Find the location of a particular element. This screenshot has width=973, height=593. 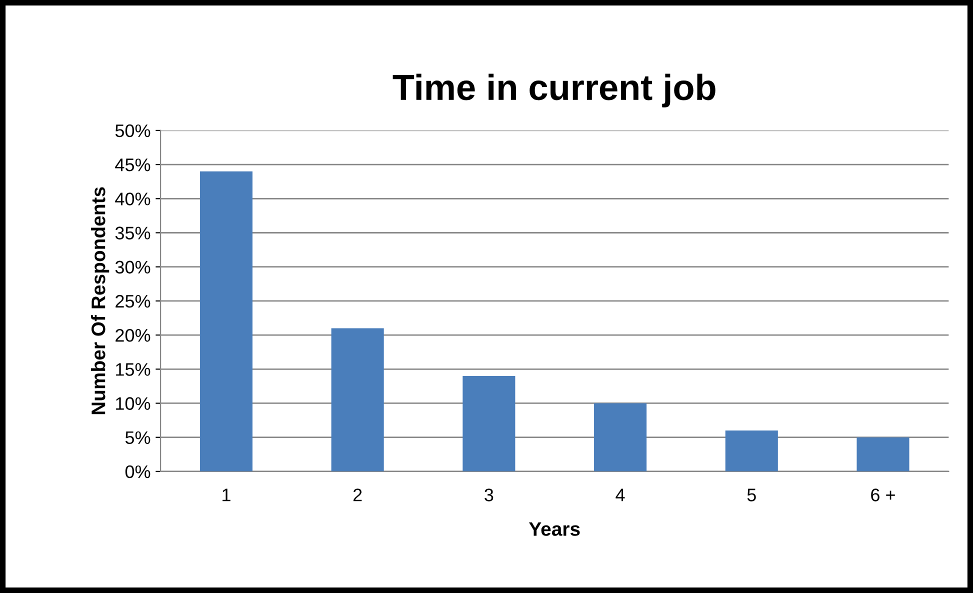

x-axis-title: Years is located at coordinates (554, 529).